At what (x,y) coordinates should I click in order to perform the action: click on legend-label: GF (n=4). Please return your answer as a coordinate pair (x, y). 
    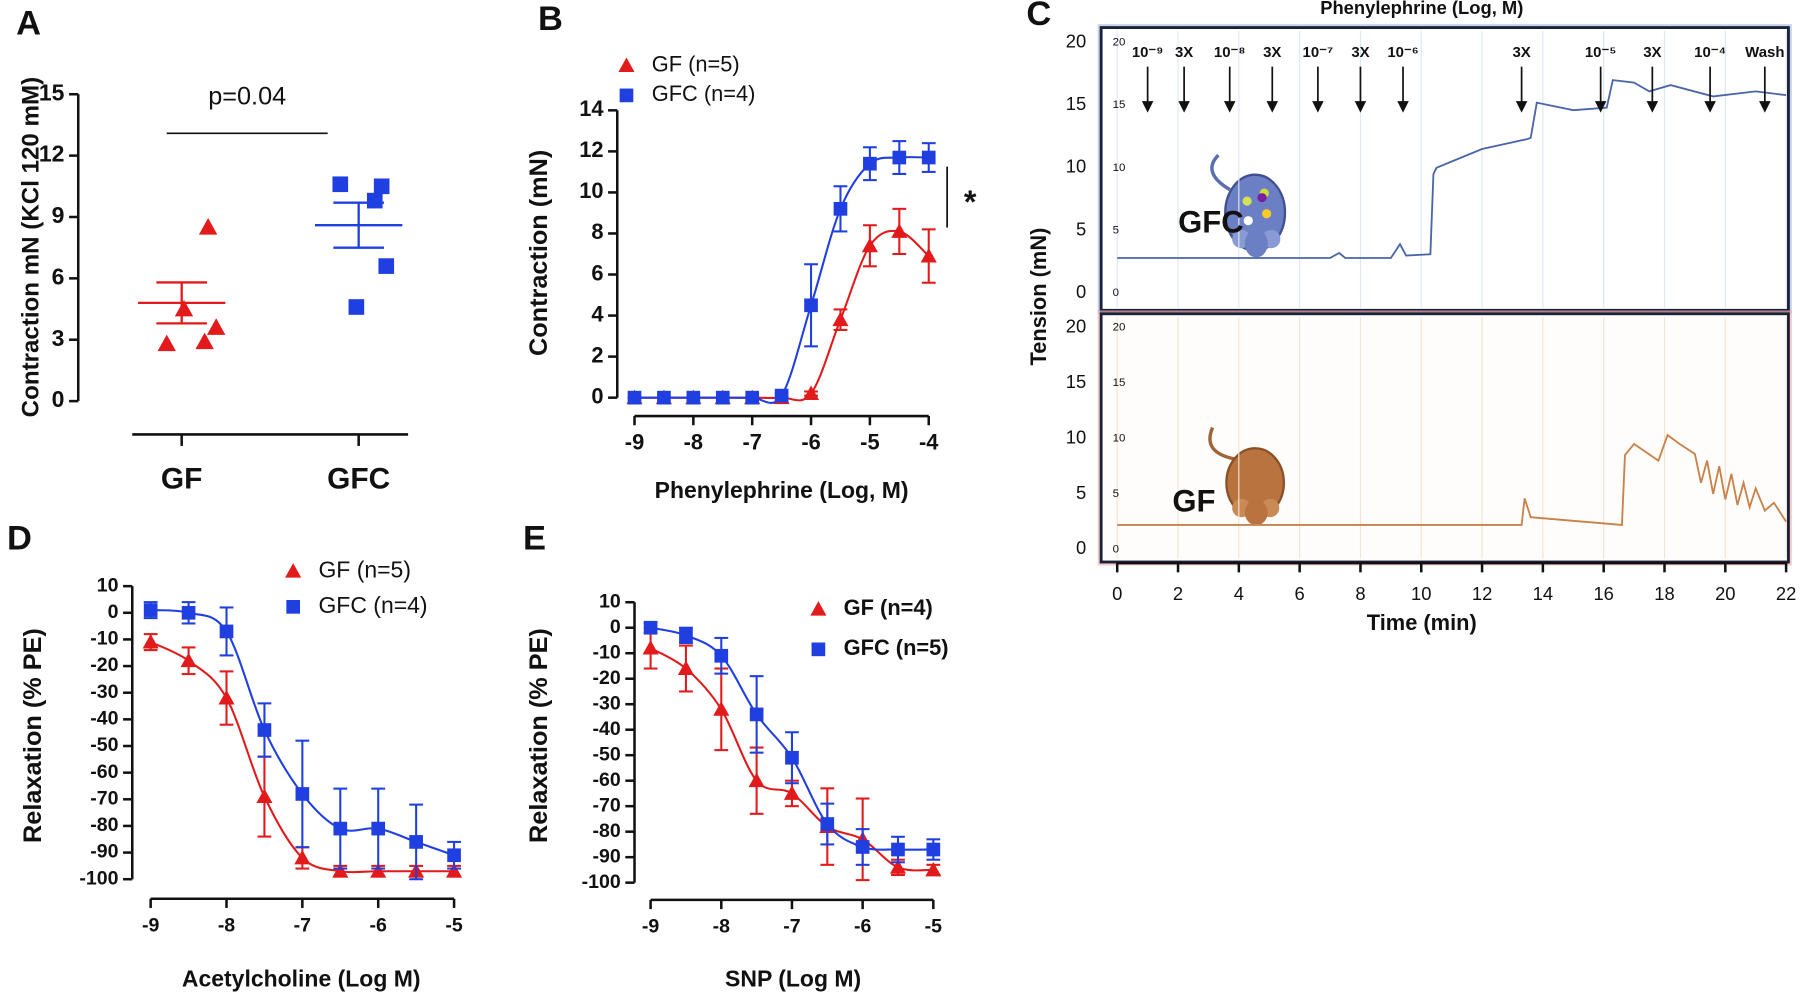
    Looking at the image, I should click on (888, 607).